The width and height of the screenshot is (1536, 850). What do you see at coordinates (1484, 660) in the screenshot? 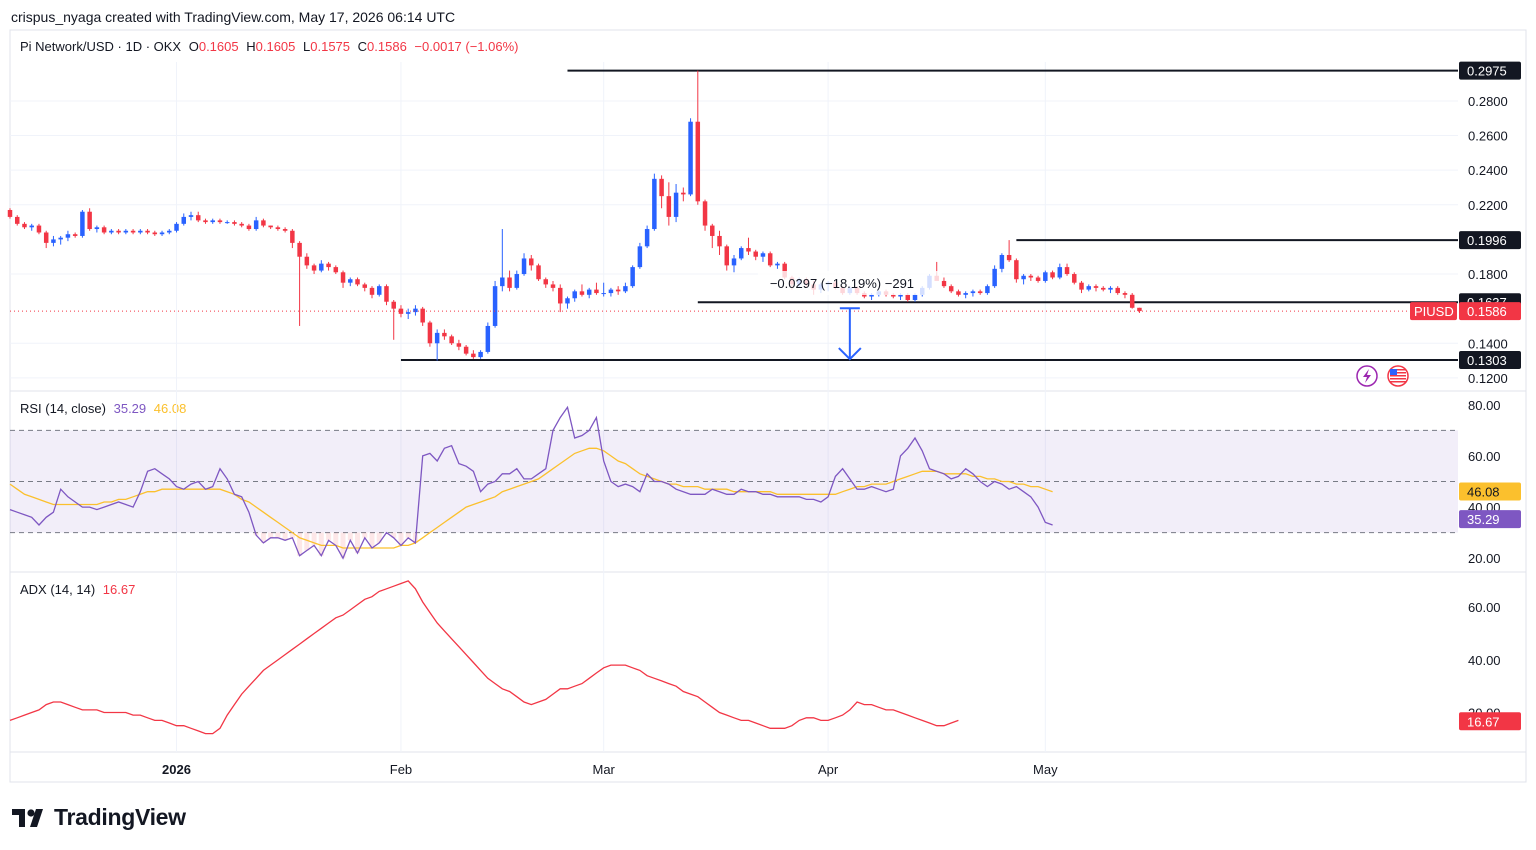
I see `adx-axis-tick: 40.00` at bounding box center [1484, 660].